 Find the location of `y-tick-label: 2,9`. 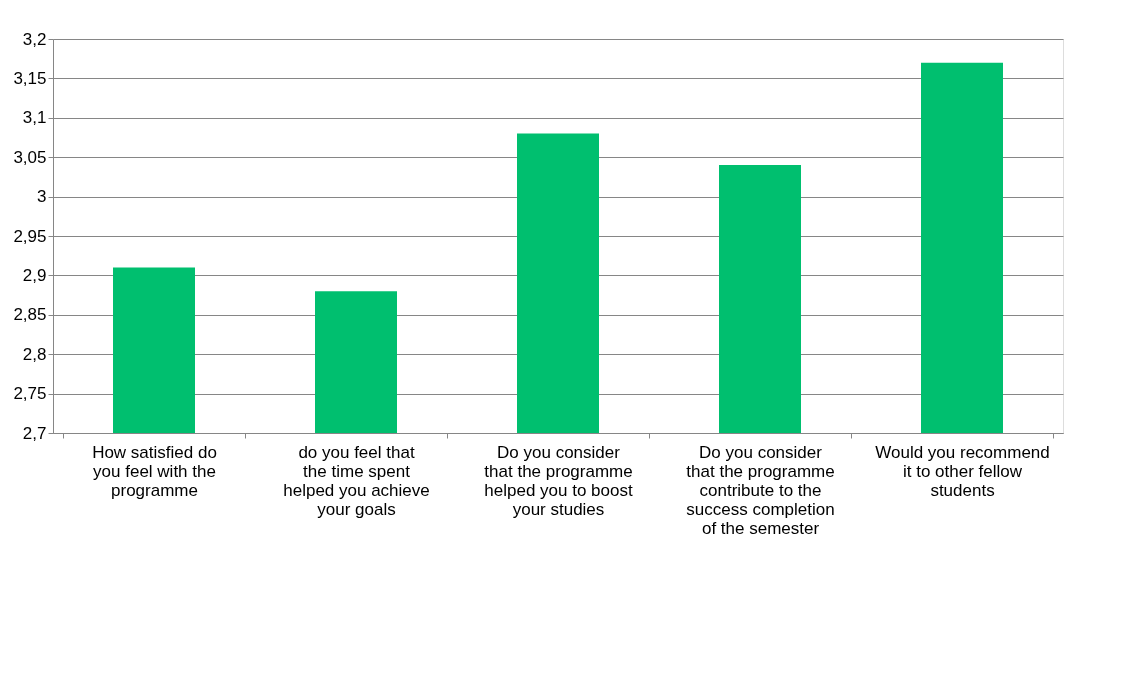

y-tick-label: 2,9 is located at coordinates (34, 275).